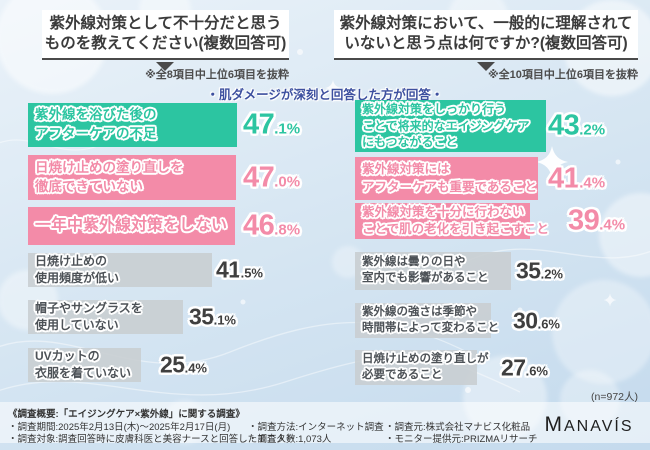 The image size is (650, 450). I want to click on survey-count: ・調査人数:1,073人, so click(290, 439).